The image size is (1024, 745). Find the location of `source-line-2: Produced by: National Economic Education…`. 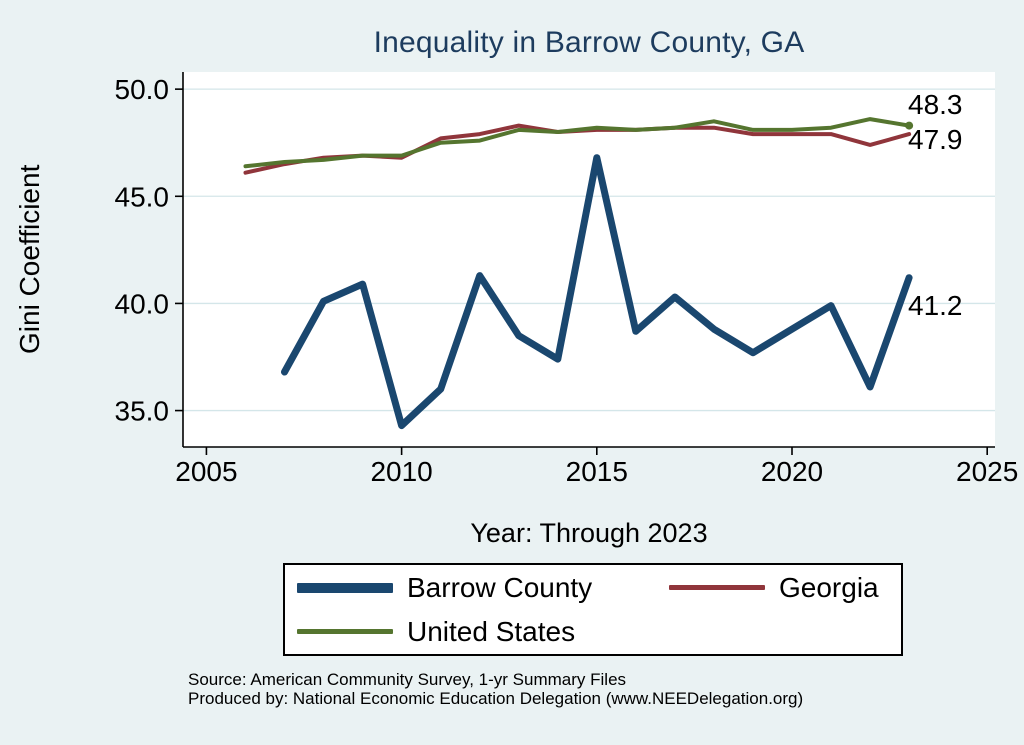

source-line-2: Produced by: National Economic Education… is located at coordinates (496, 698).